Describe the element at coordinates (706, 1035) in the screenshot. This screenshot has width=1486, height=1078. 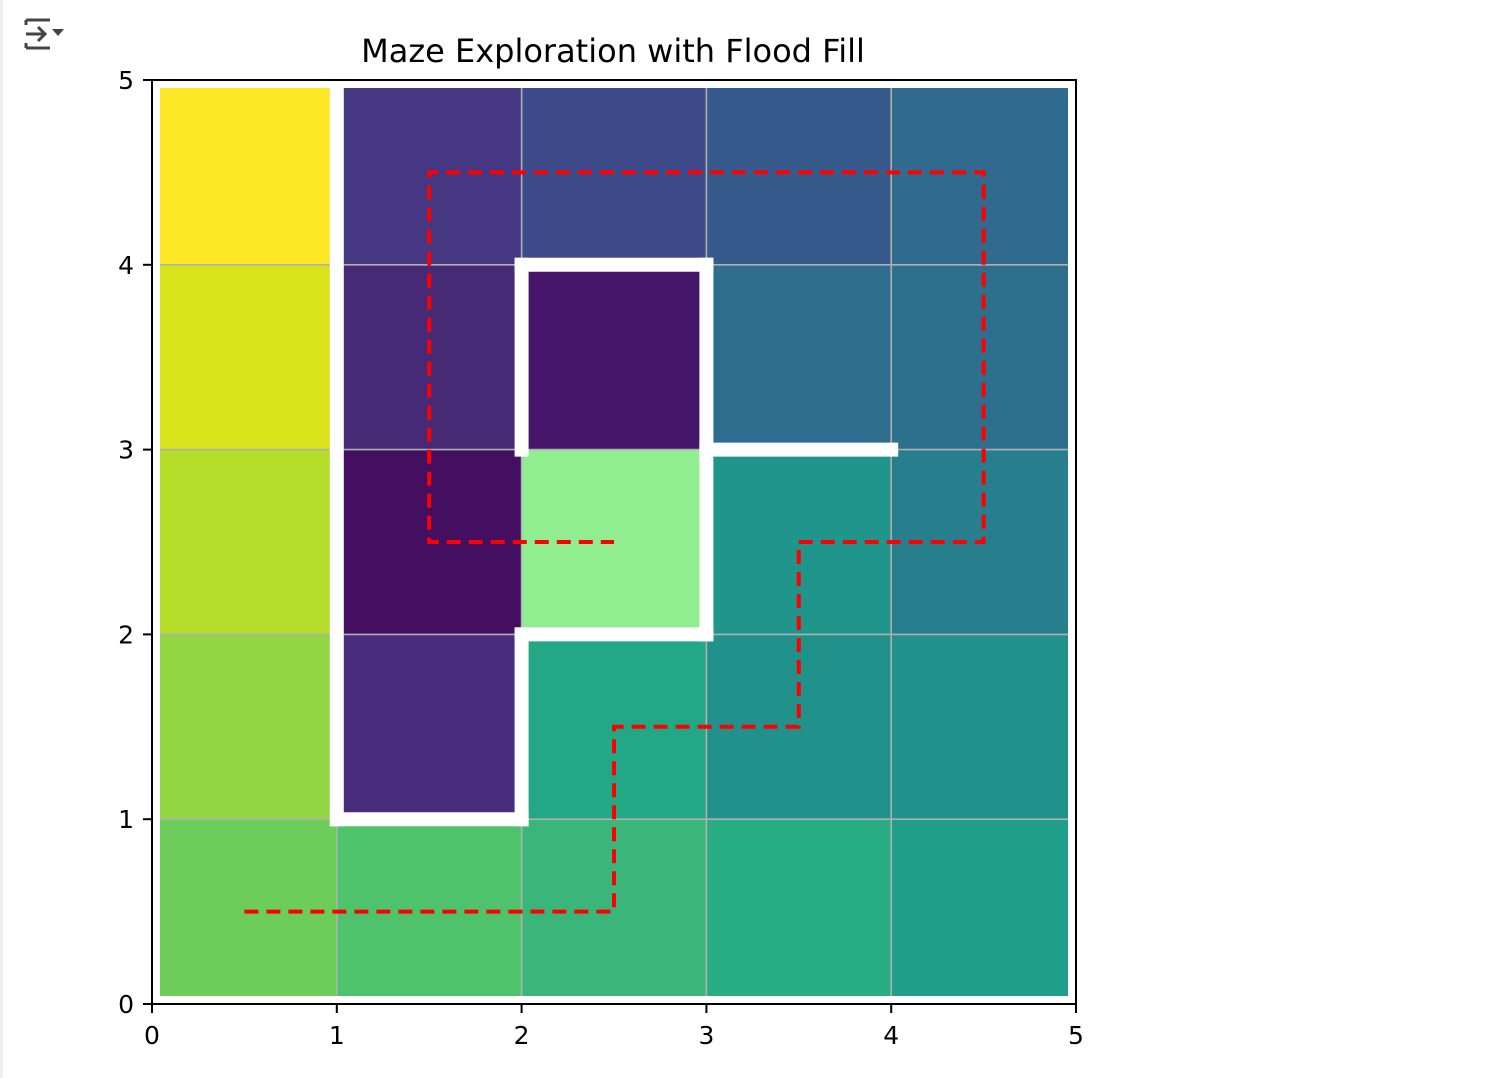
I see `x-tick-label-3: 3` at that location.